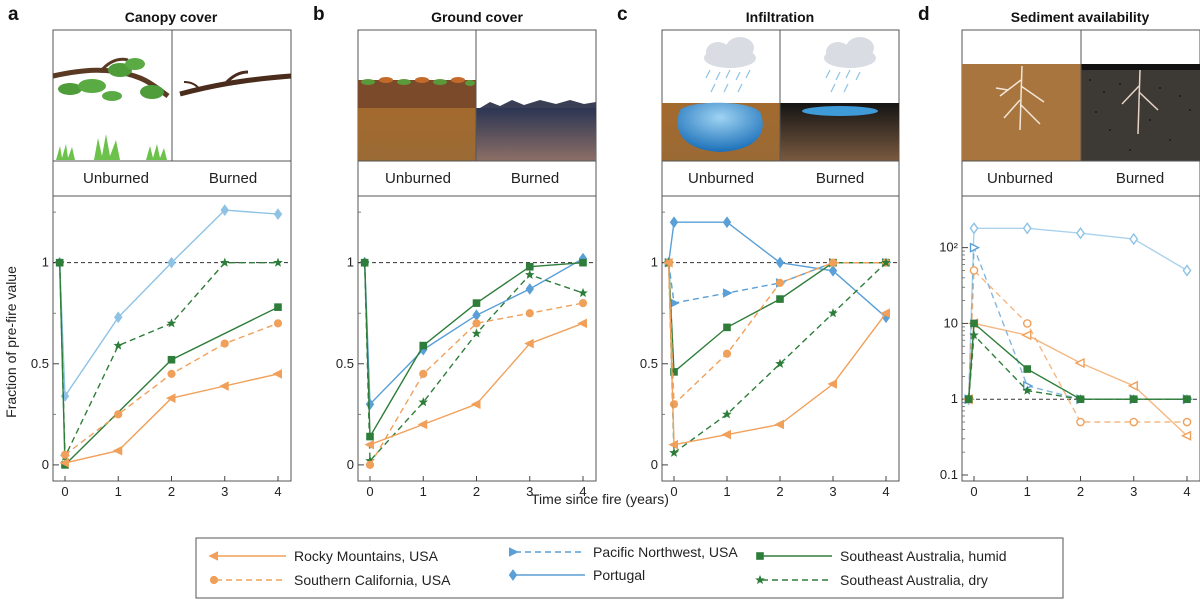 Image resolution: width=1200 pixels, height=603 pixels. I want to click on y-tick-label: 10, so click(951, 322).